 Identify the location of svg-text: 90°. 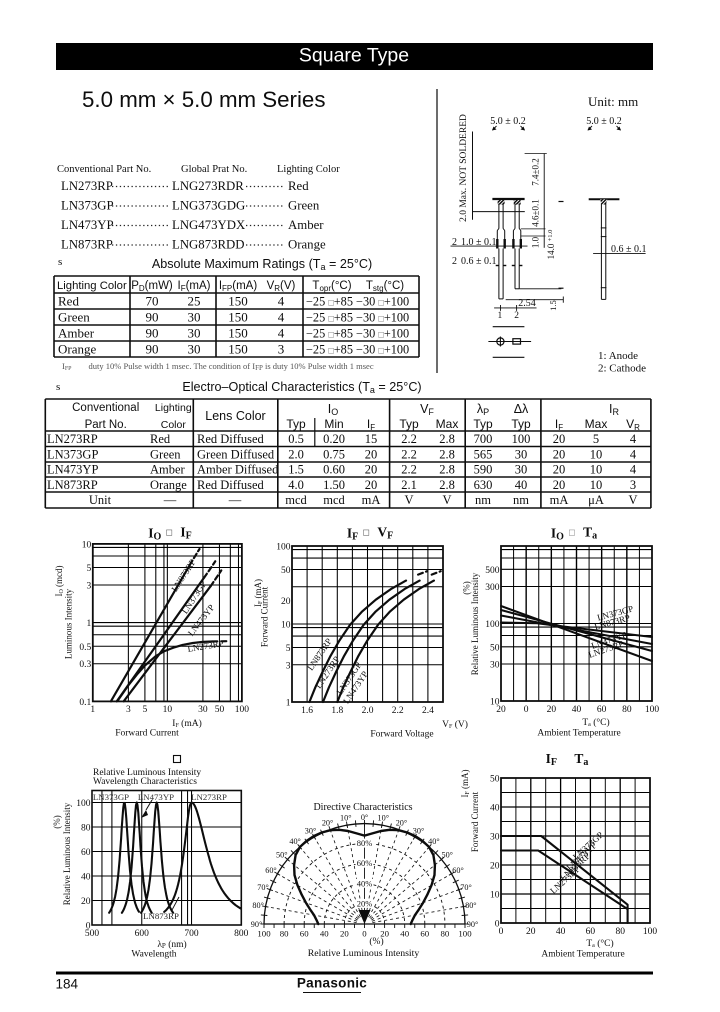
(256, 924).